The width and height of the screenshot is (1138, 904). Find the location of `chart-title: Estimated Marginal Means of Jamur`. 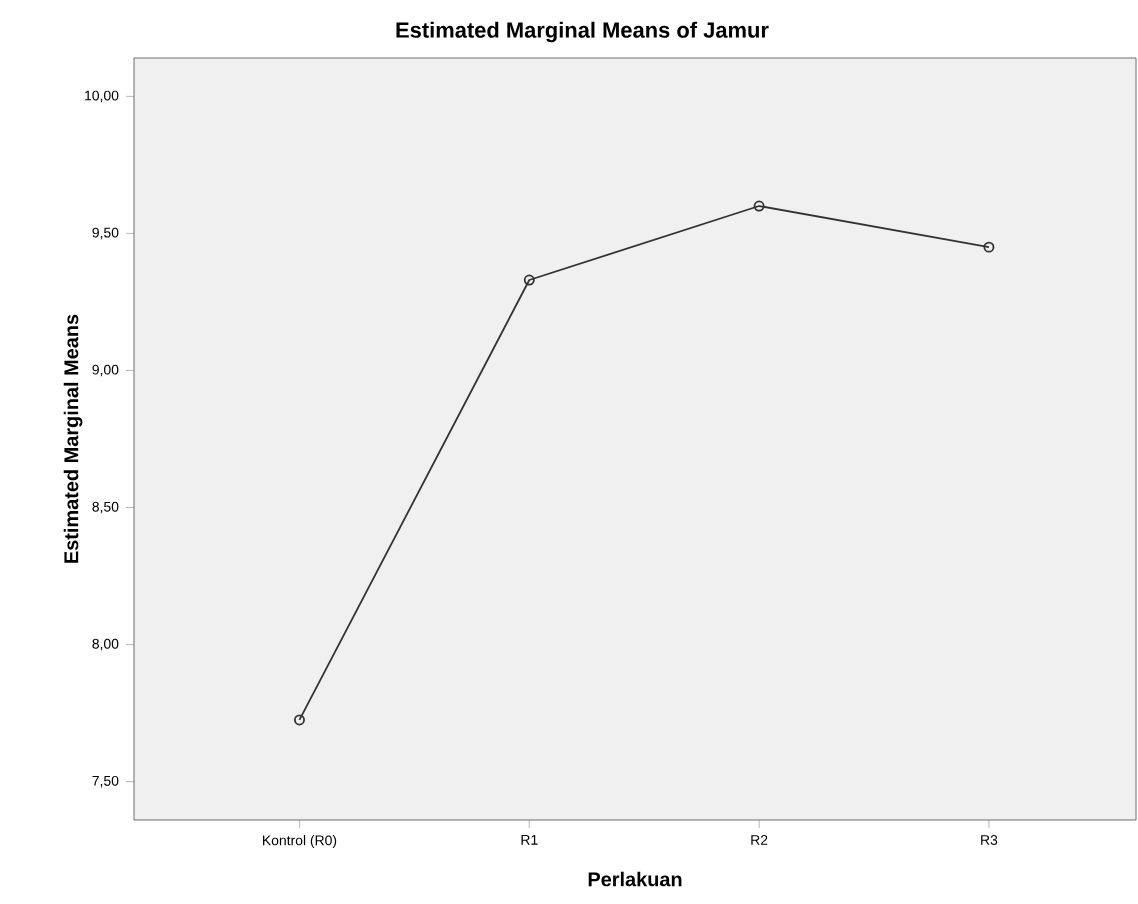

chart-title: Estimated Marginal Means of Jamur is located at coordinates (582, 32).